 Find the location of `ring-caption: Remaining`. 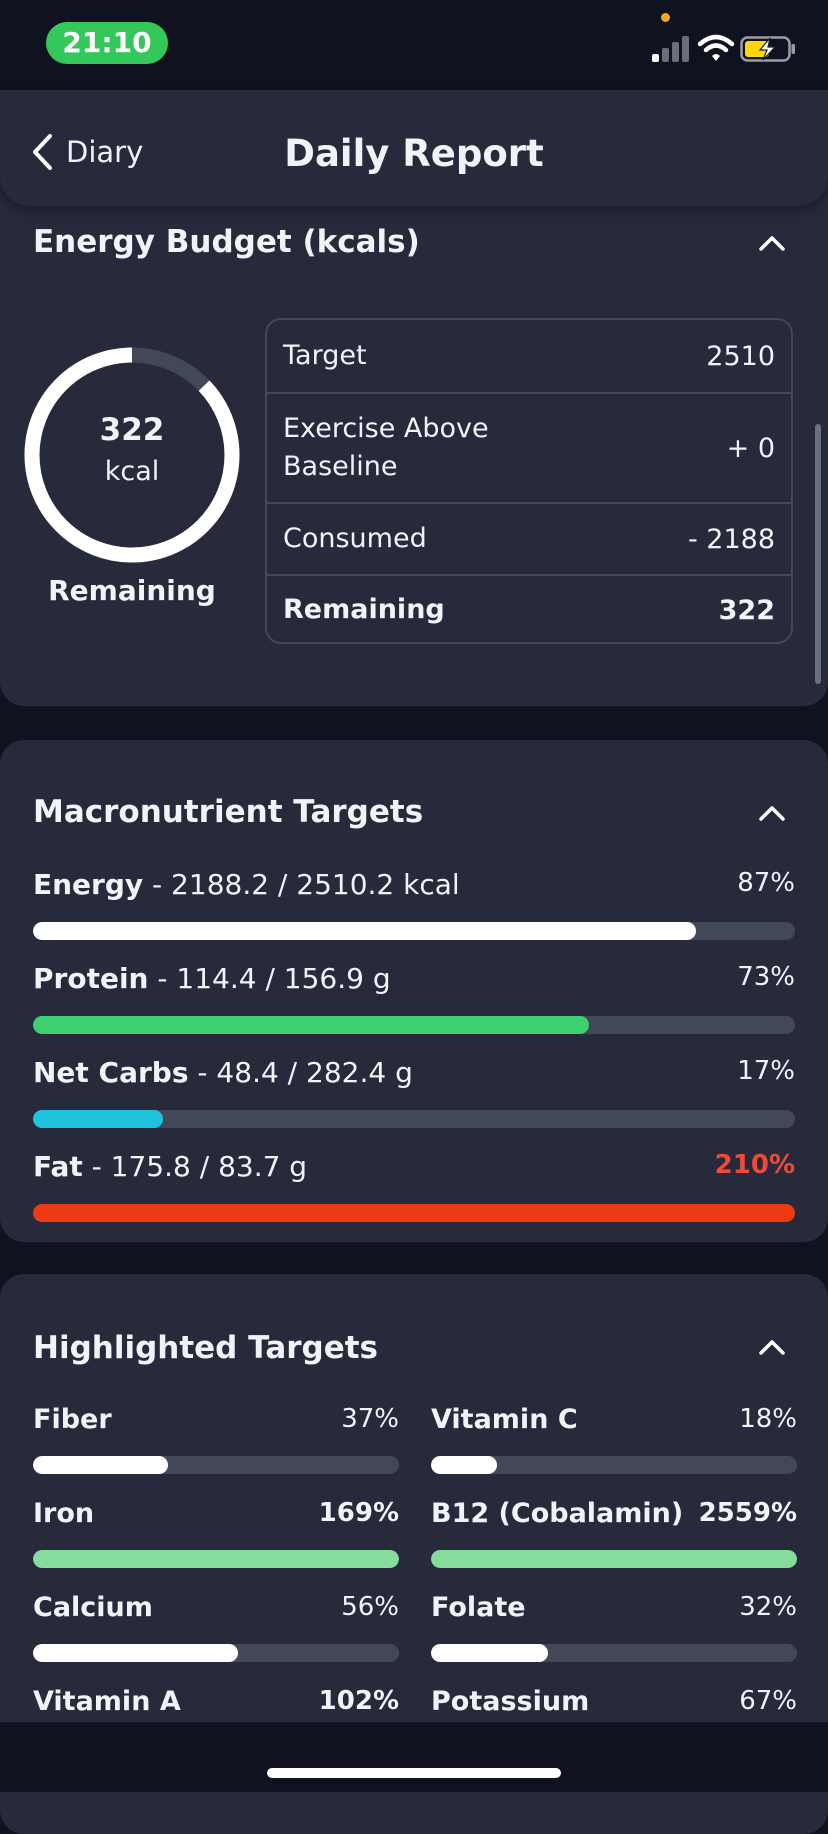

ring-caption: Remaining is located at coordinates (132, 590).